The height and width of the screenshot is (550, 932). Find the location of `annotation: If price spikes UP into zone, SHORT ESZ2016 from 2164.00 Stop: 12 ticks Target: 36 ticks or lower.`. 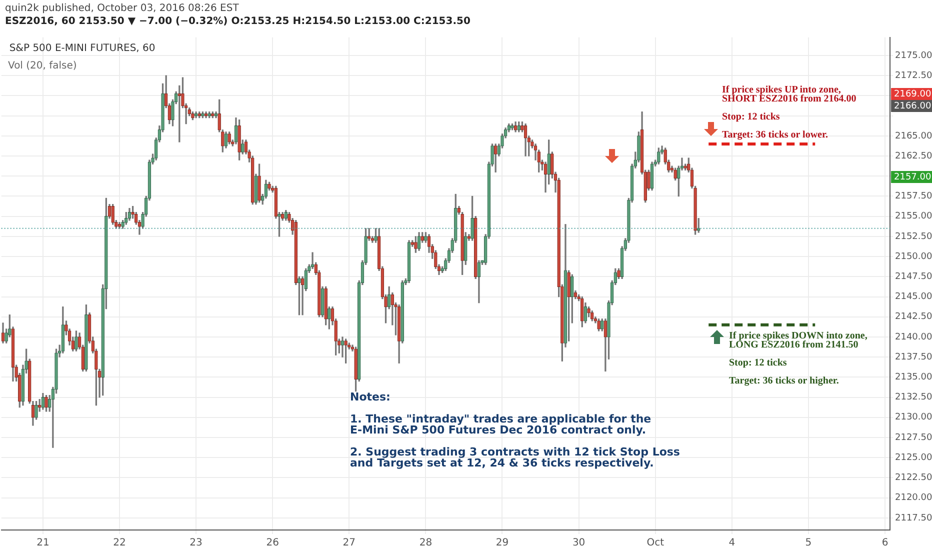

annotation: If price spikes UP into zone, SHORT ESZ2016 from 2164.00 Stop: 12 ticks Target: 36 ticks or lower. is located at coordinates (789, 112).